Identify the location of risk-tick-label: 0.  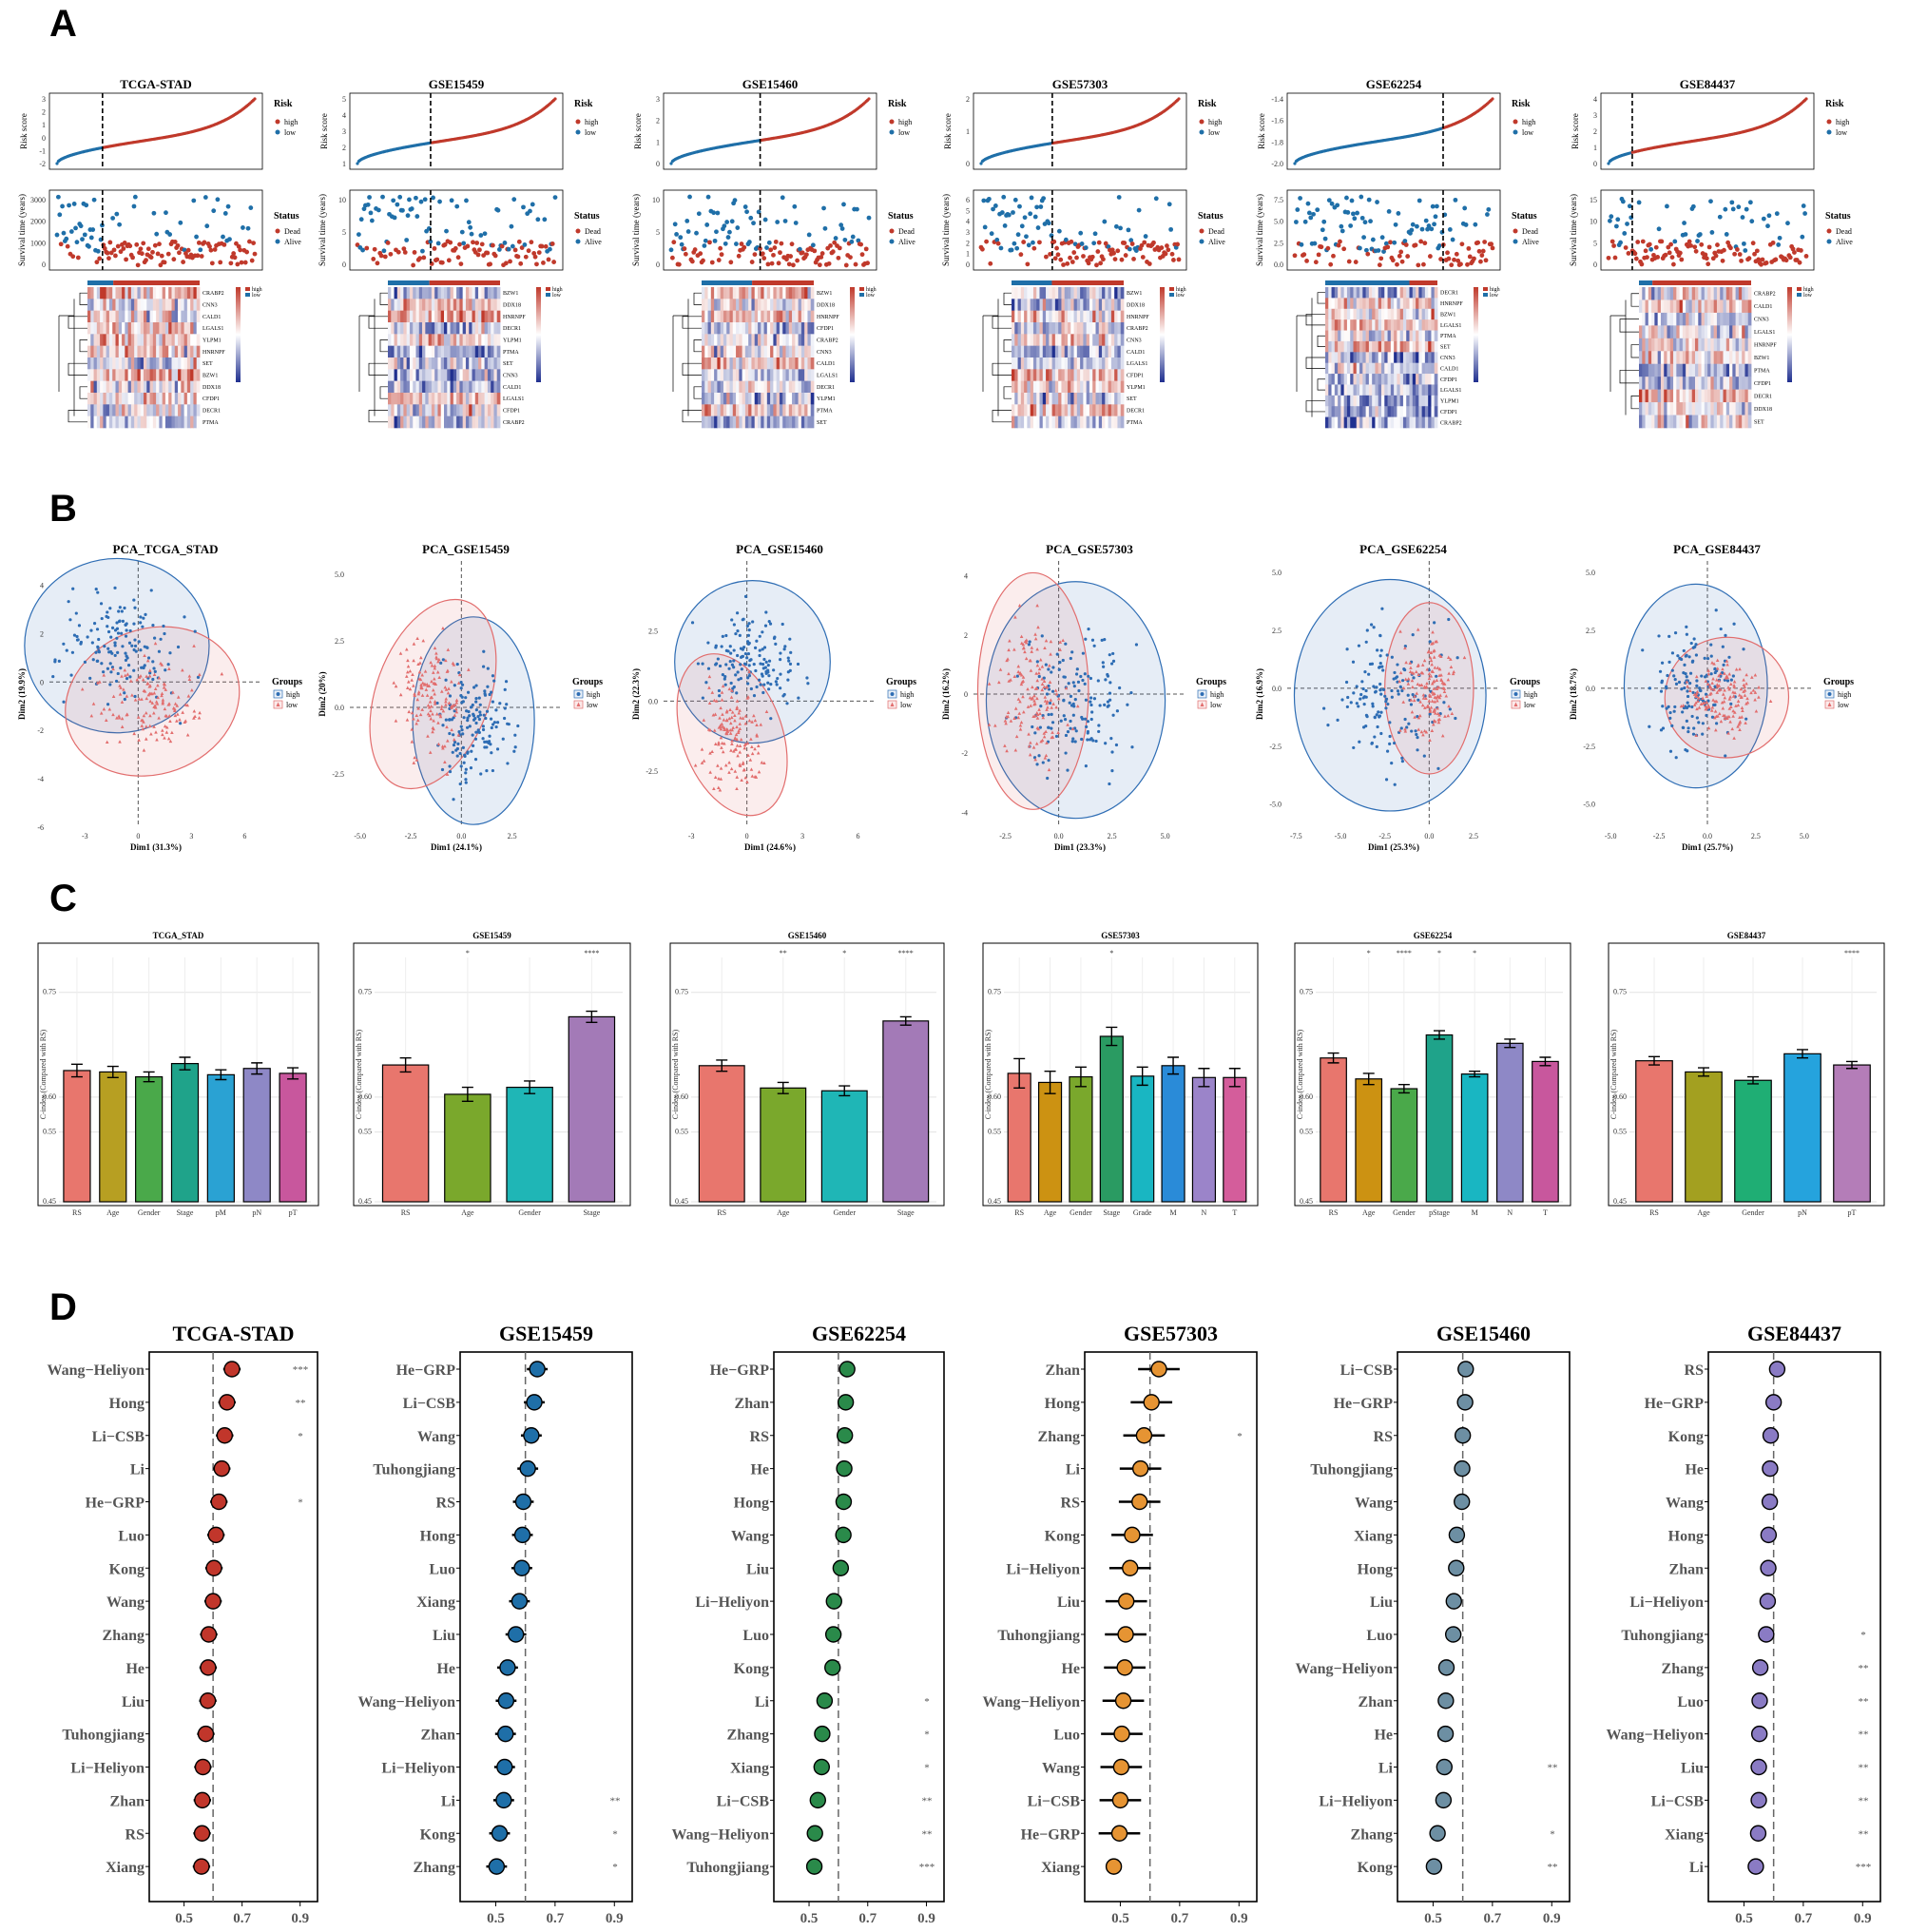
(658, 164).